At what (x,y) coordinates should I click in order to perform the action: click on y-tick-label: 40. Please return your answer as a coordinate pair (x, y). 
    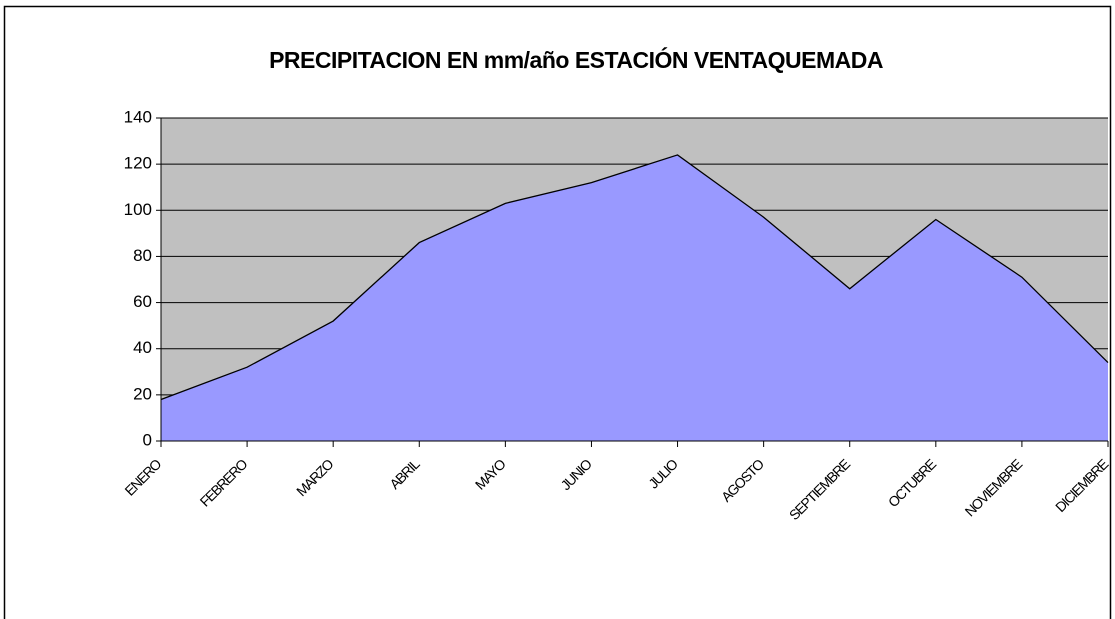
    Looking at the image, I should click on (142, 347).